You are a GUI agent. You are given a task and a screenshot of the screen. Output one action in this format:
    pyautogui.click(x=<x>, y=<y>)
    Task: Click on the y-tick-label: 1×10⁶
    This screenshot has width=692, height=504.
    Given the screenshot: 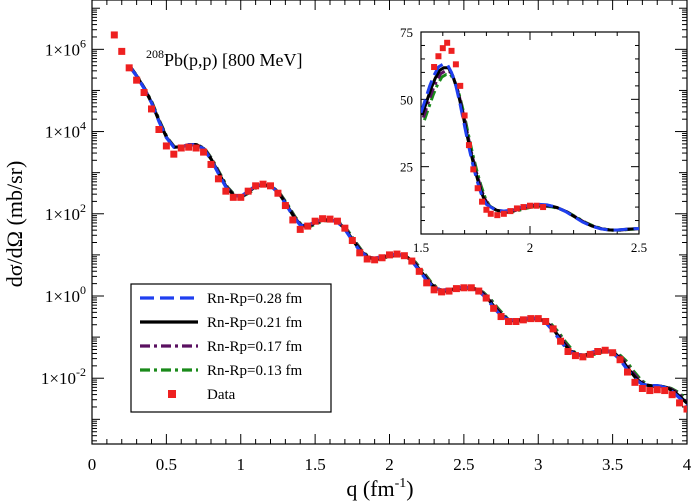 What is the action you would take?
    pyautogui.click(x=65, y=47)
    